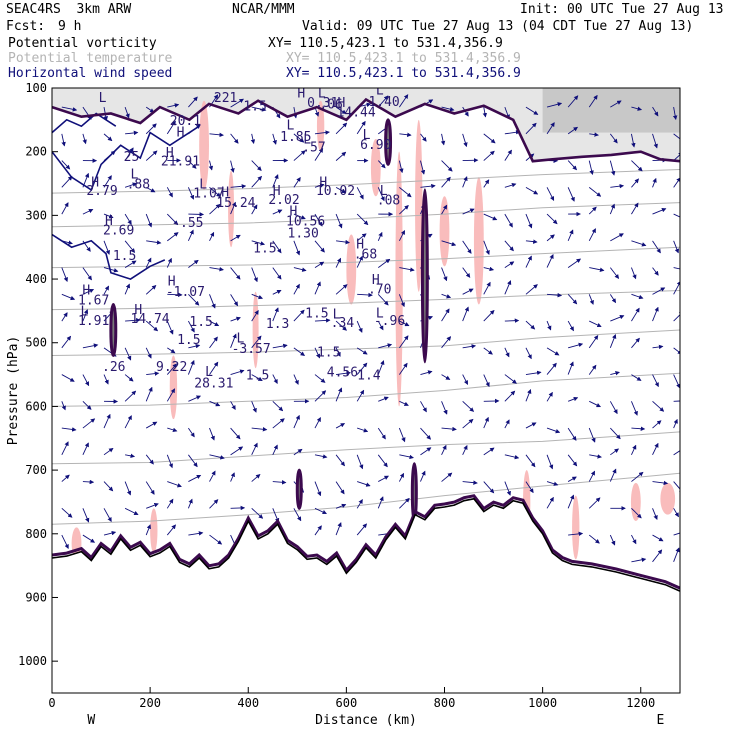 This screenshot has height=740, width=740. I want to click on contour-label: L, so click(380, 313).